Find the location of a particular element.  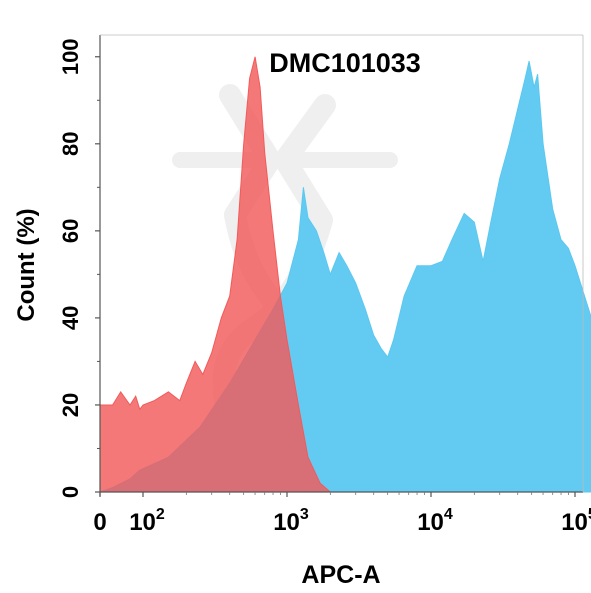

y-tick-label: 80 is located at coordinates (70, 144).